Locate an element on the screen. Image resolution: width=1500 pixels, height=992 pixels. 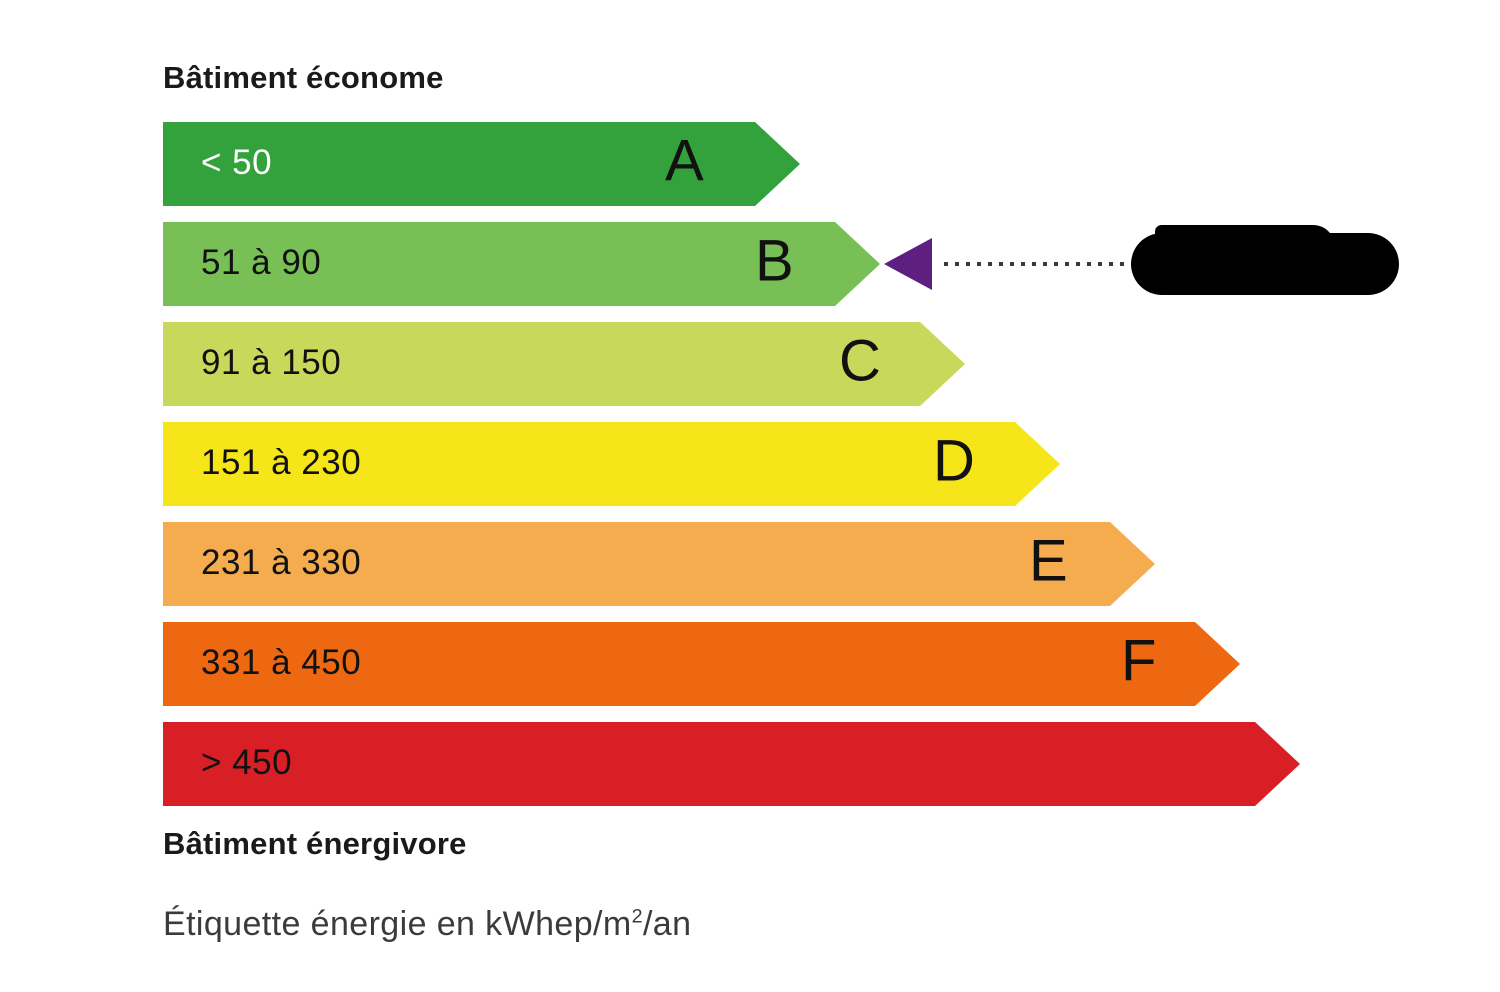
energy-class-bar-c: 91 à 150 C is located at coordinates (564, 364).